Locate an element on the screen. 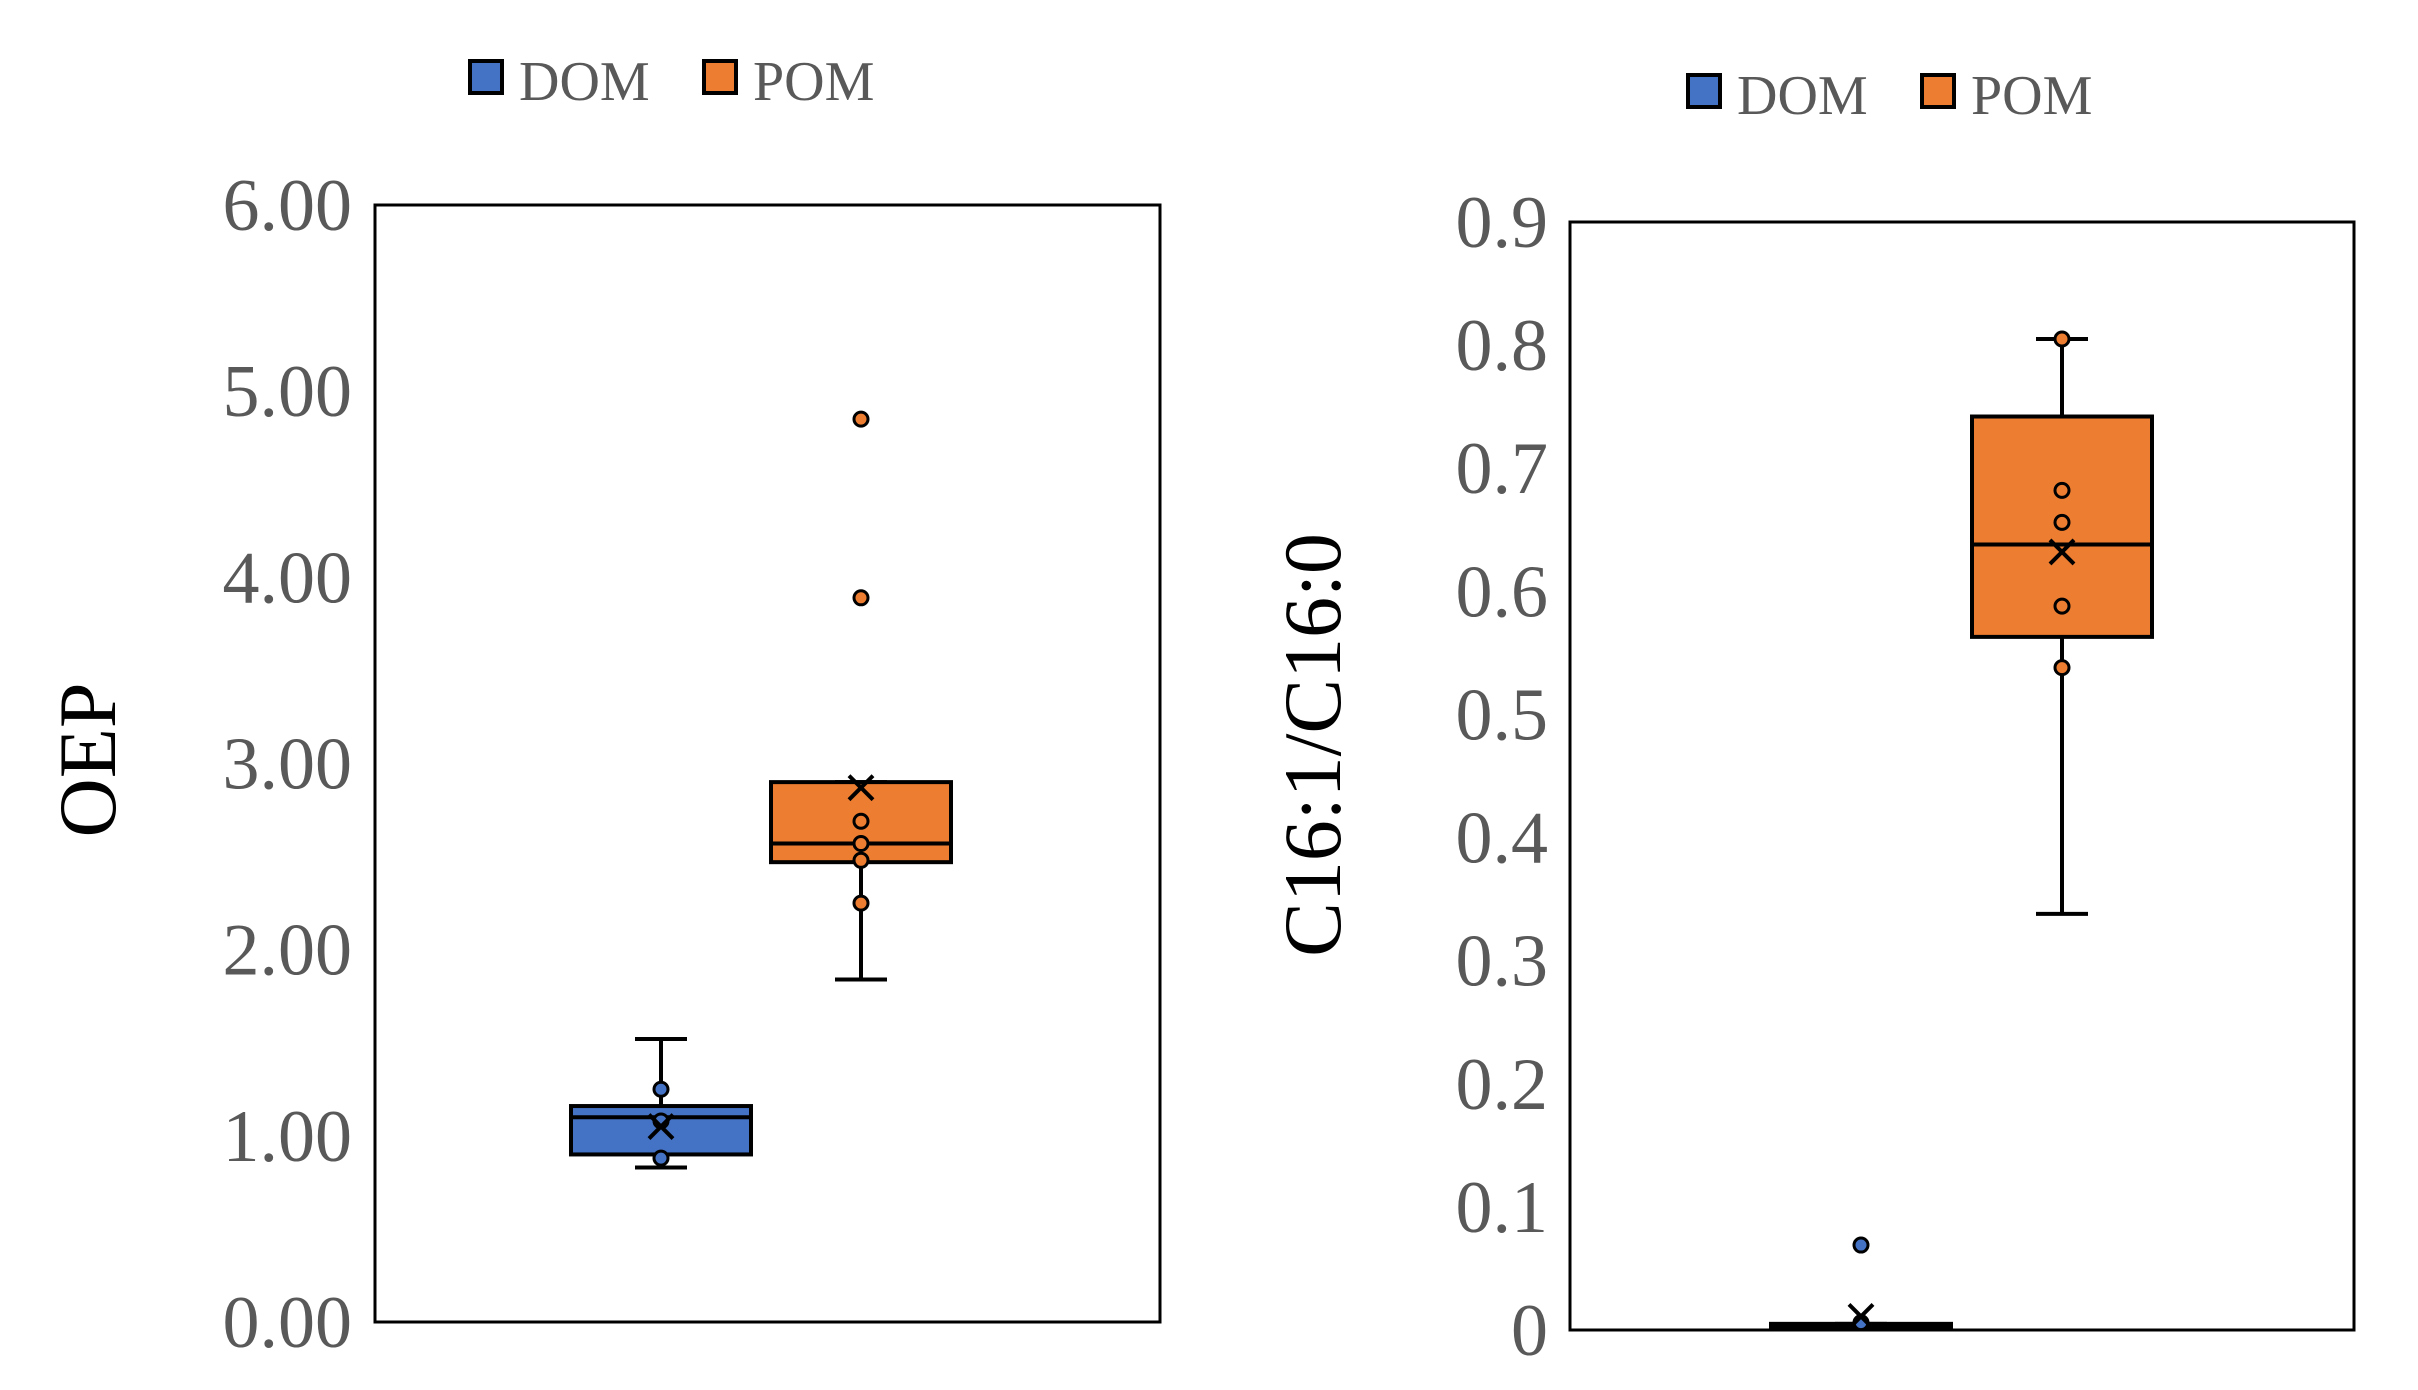 This screenshot has height=1390, width=2418. c16-y-tick-label: 0.8 is located at coordinates (1502, 346).